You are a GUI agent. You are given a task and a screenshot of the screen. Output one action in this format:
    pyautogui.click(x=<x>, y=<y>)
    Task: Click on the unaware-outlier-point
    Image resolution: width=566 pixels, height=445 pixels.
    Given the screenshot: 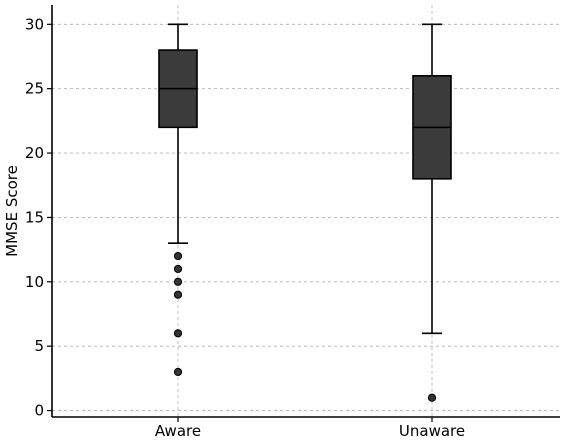 What is the action you would take?
    pyautogui.click(x=432, y=397)
    